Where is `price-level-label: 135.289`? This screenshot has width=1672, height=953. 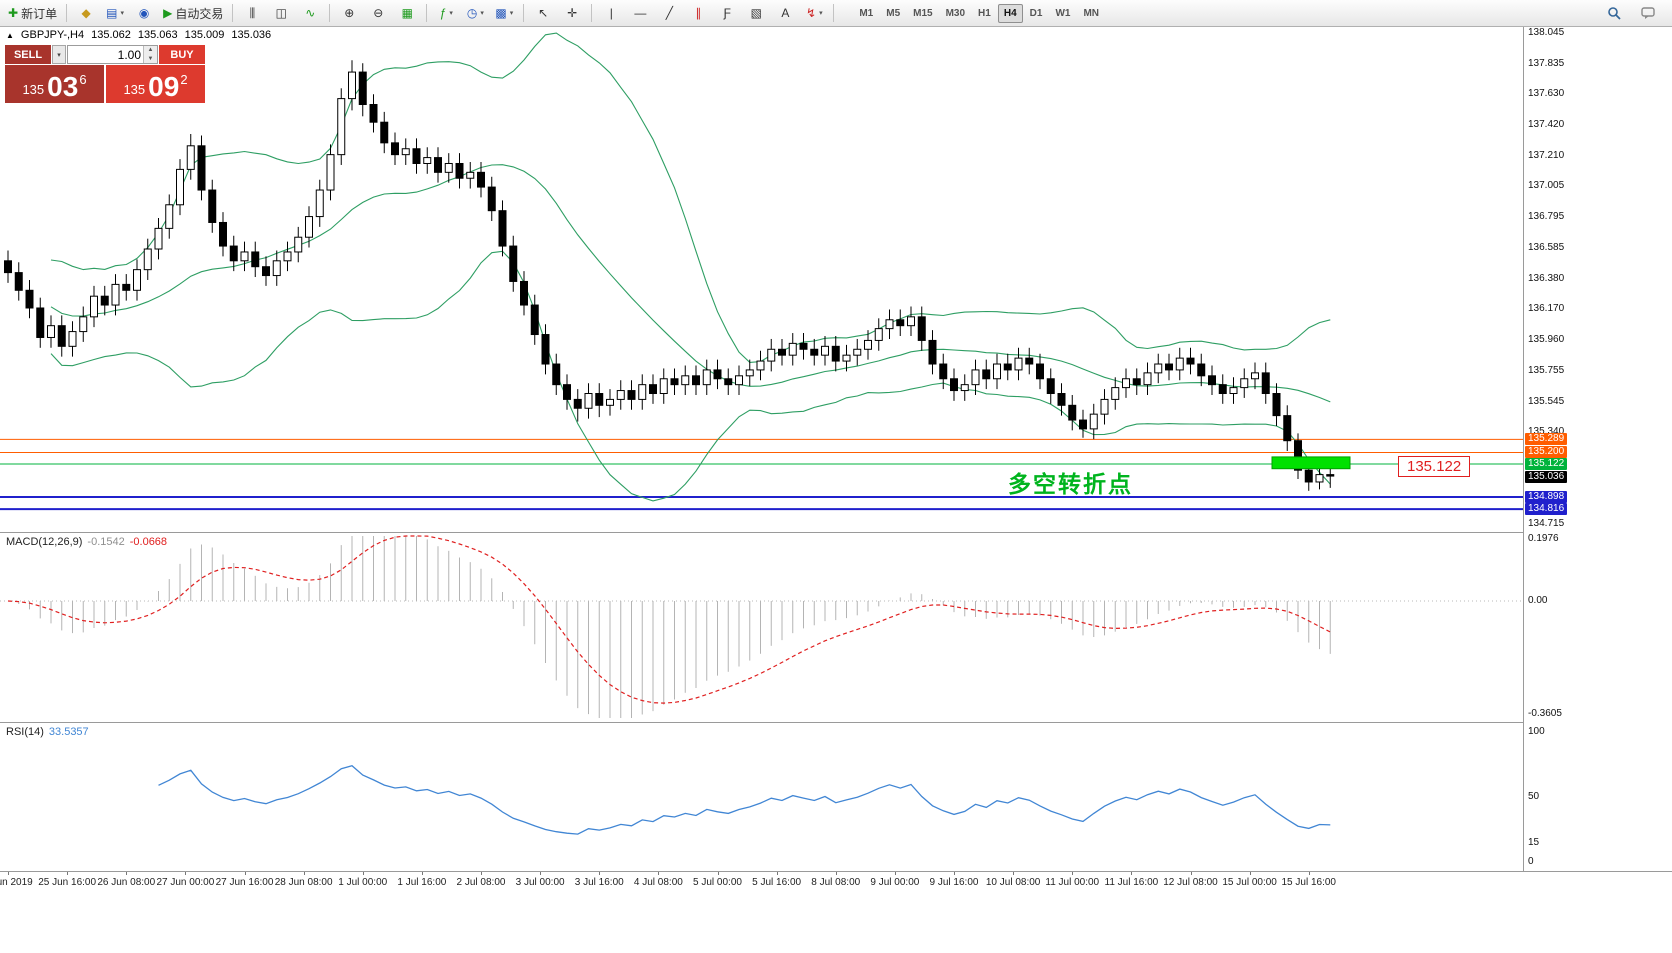 price-level-label: 135.289 is located at coordinates (1546, 439).